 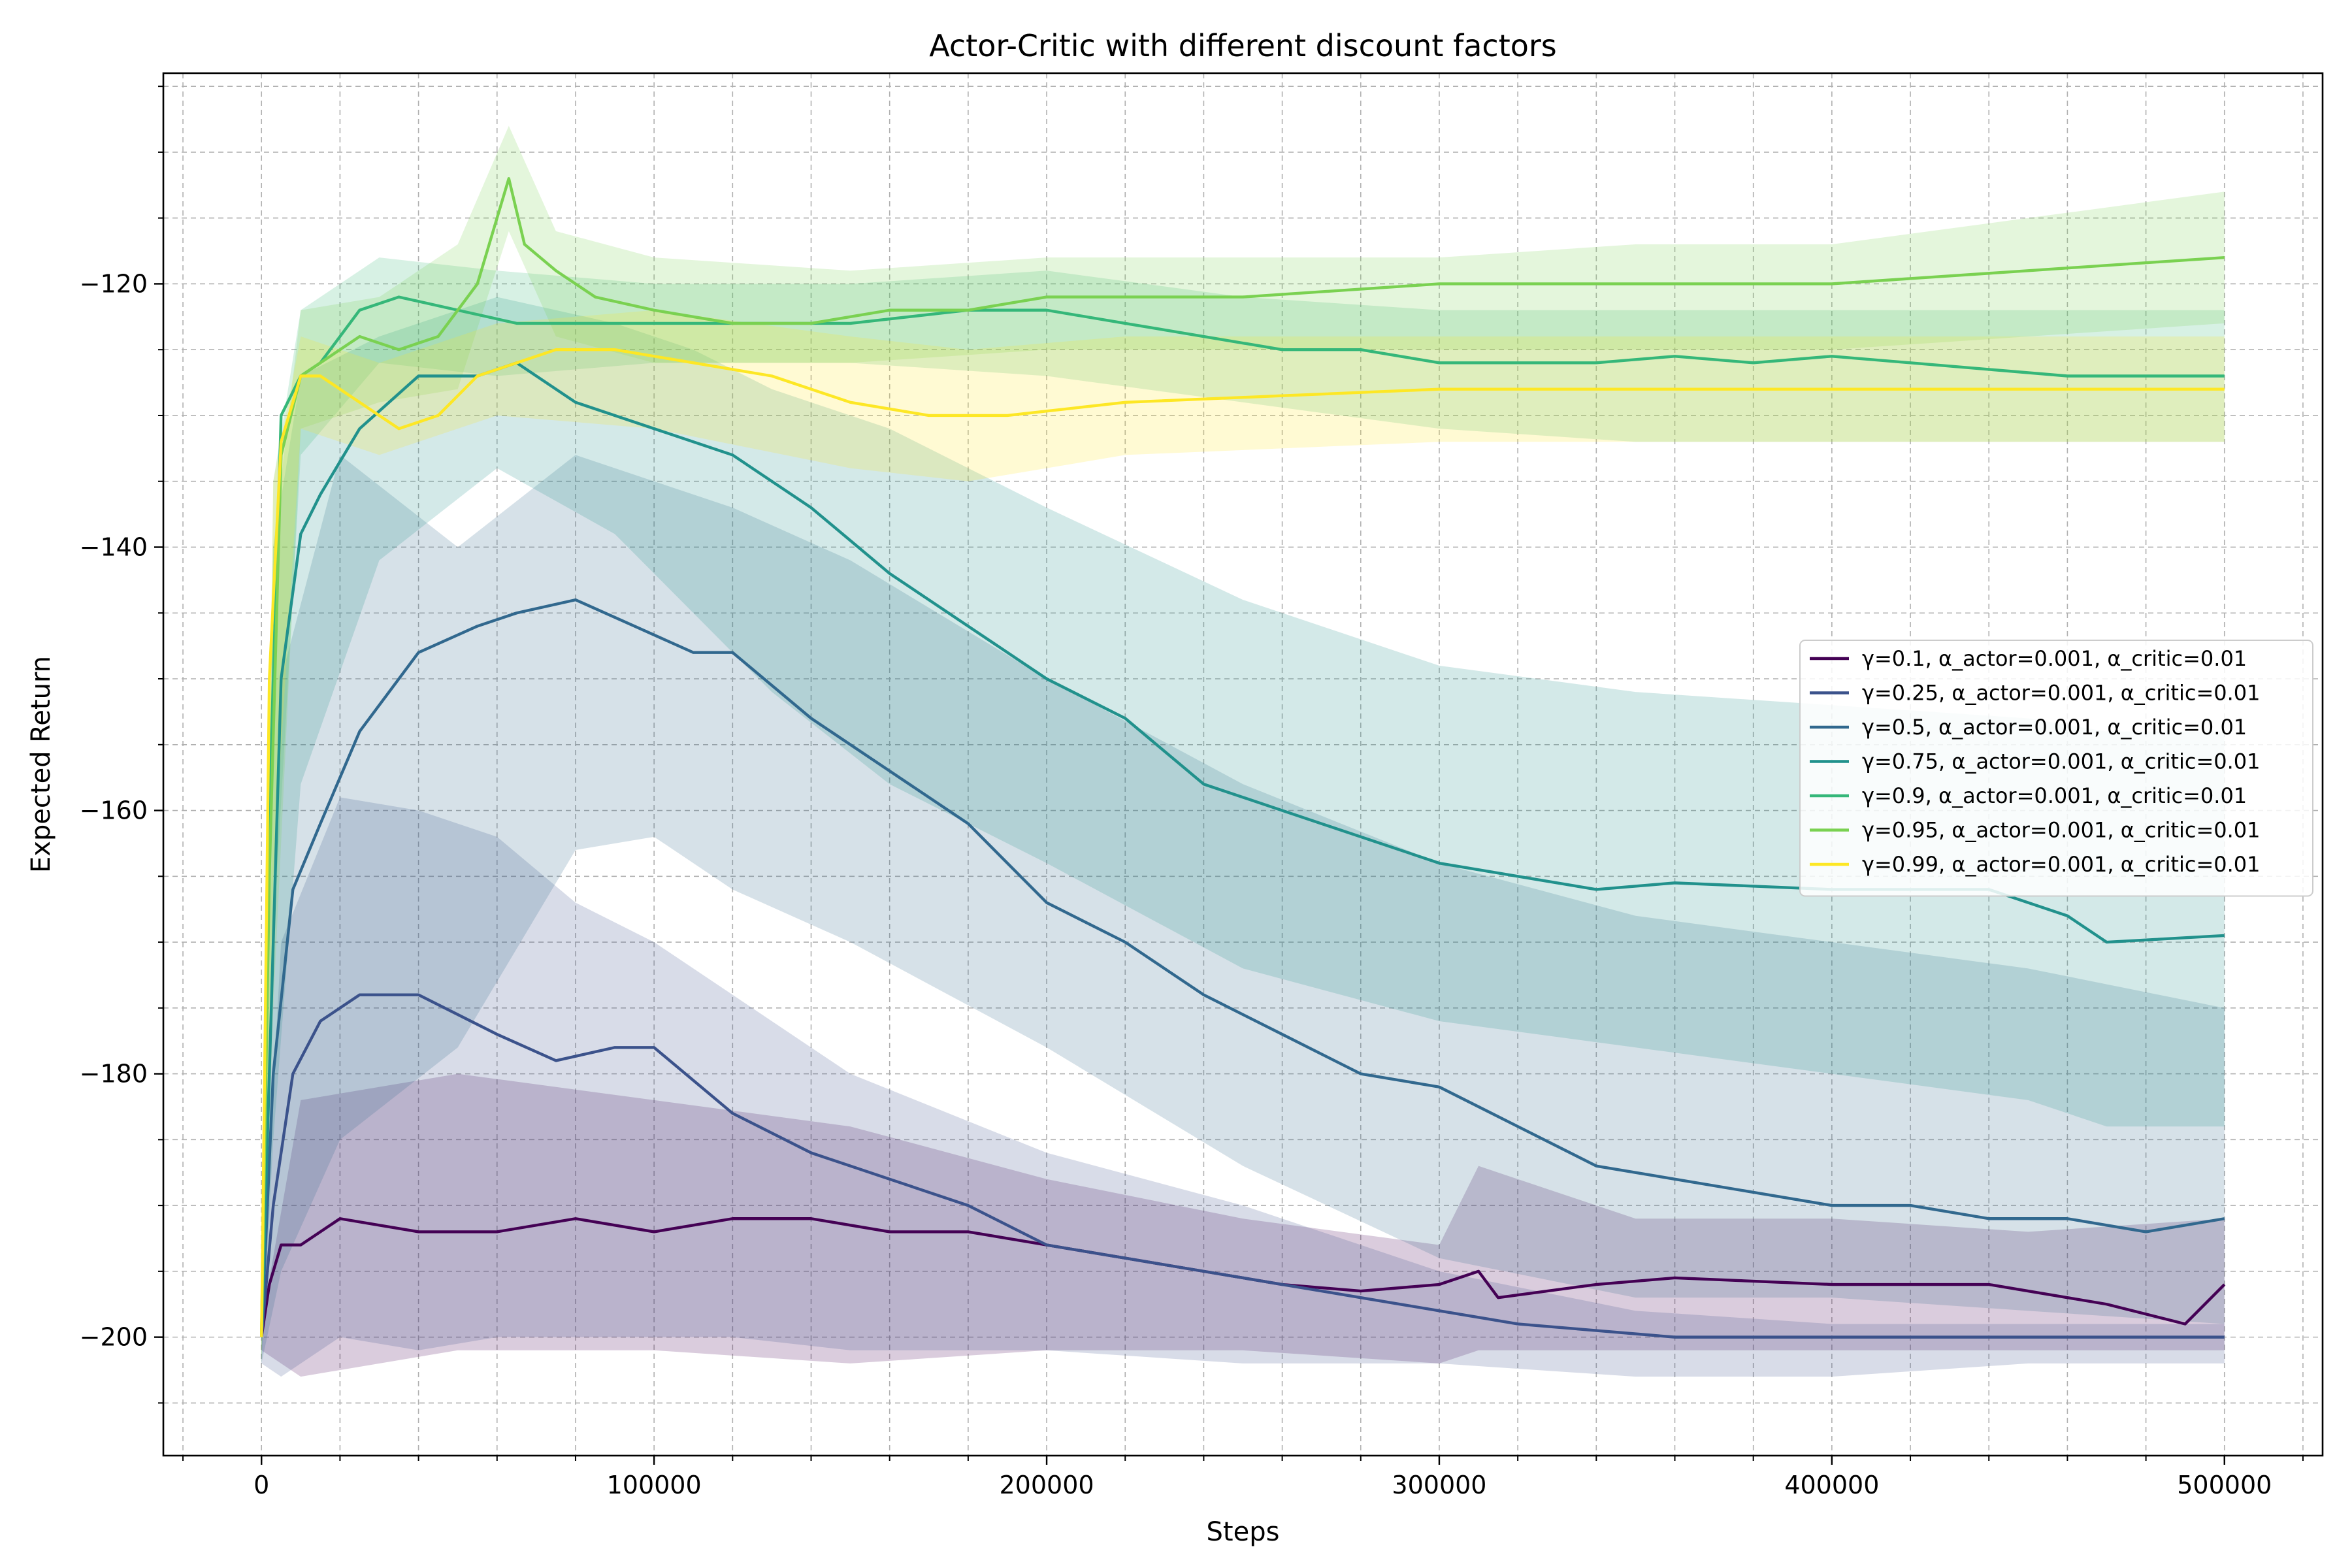 I want to click on y-tick-label: −120, so click(x=114, y=283).